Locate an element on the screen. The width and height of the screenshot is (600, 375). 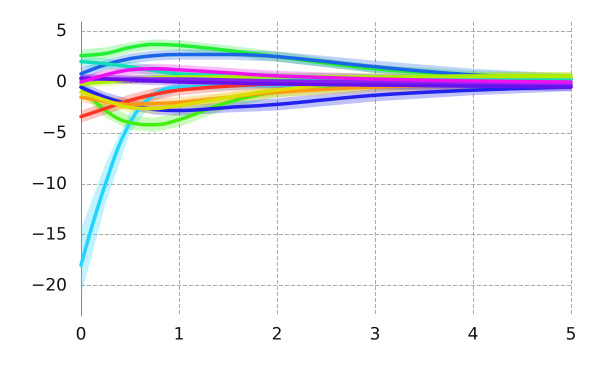
y-tick-label: −20 is located at coordinates (49, 285).